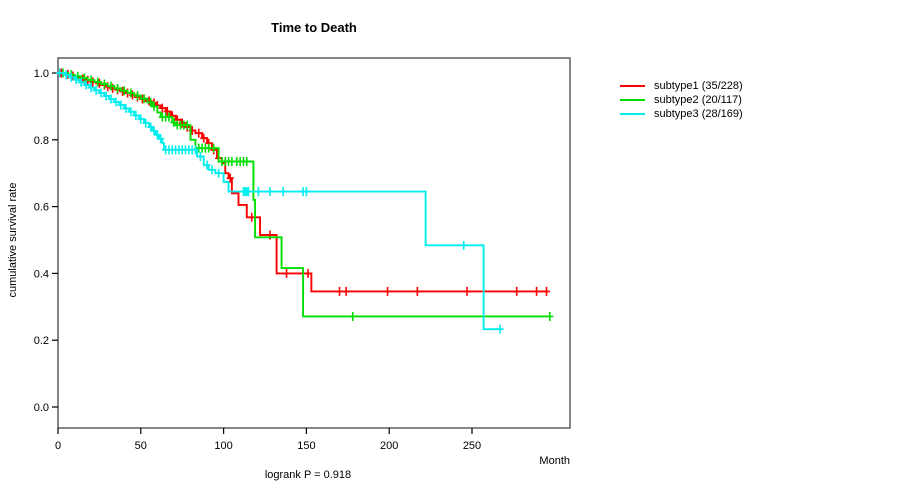  What do you see at coordinates (41, 341) in the screenshot?
I see `y-tick-label: 0.2` at bounding box center [41, 341].